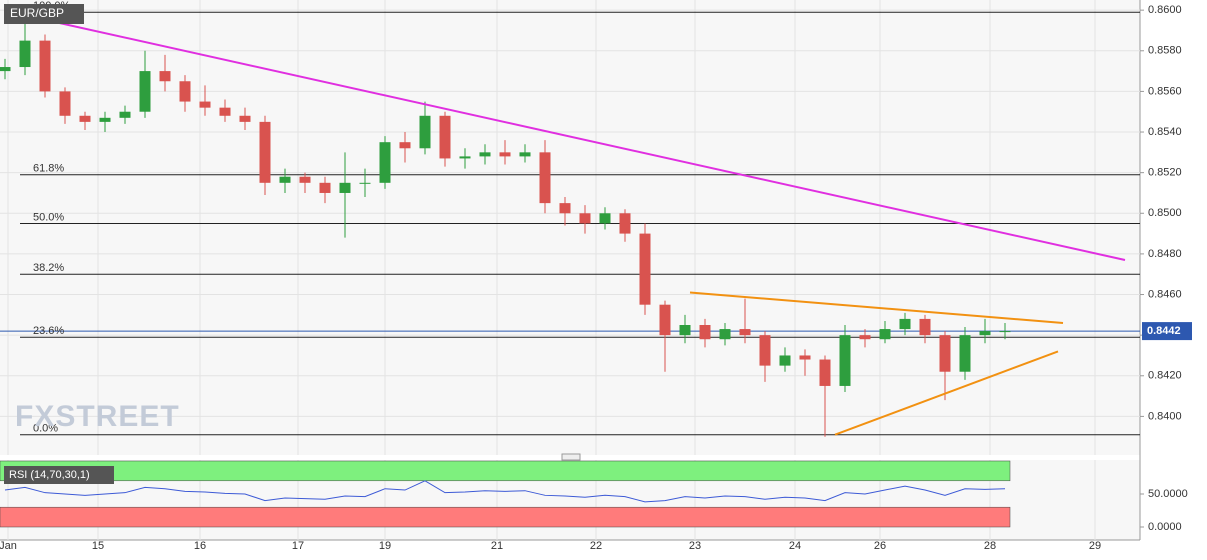 This screenshot has width=1207, height=560. What do you see at coordinates (795, 546) in the screenshot?
I see `x-tick-label: 24` at bounding box center [795, 546].